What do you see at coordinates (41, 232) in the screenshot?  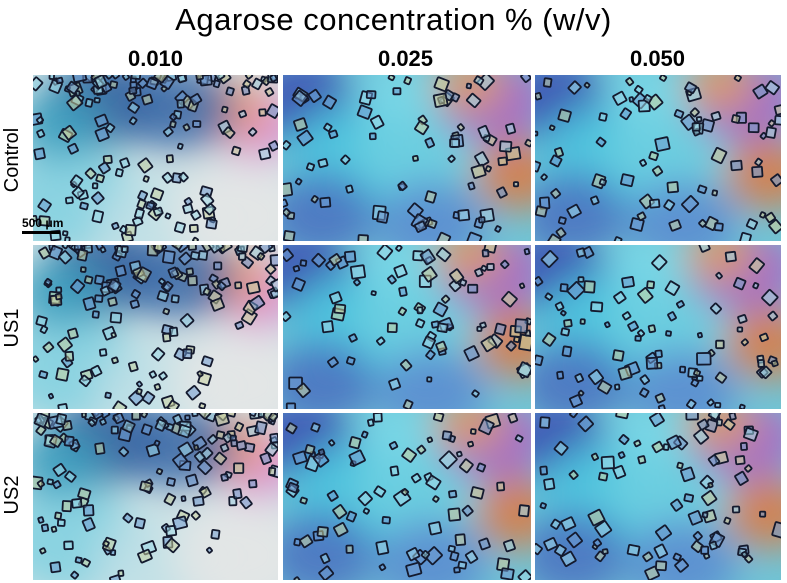 I see `scale-bar-line` at bounding box center [41, 232].